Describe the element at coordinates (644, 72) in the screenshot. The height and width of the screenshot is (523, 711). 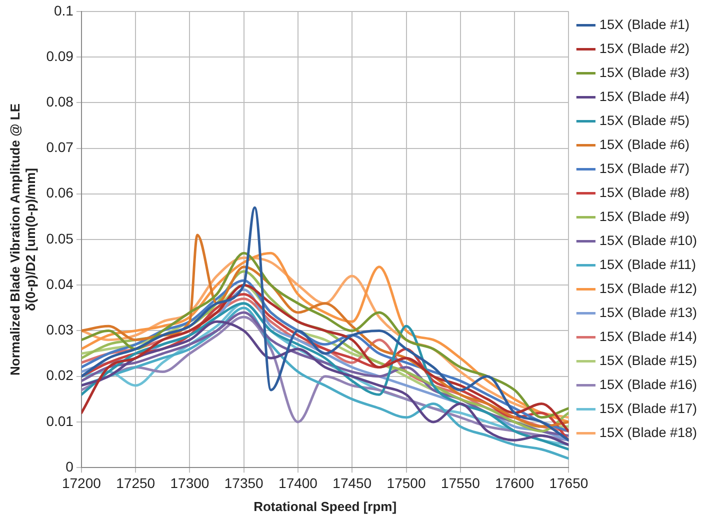
I see `legend-label: 15X (Blade #3)` at that location.